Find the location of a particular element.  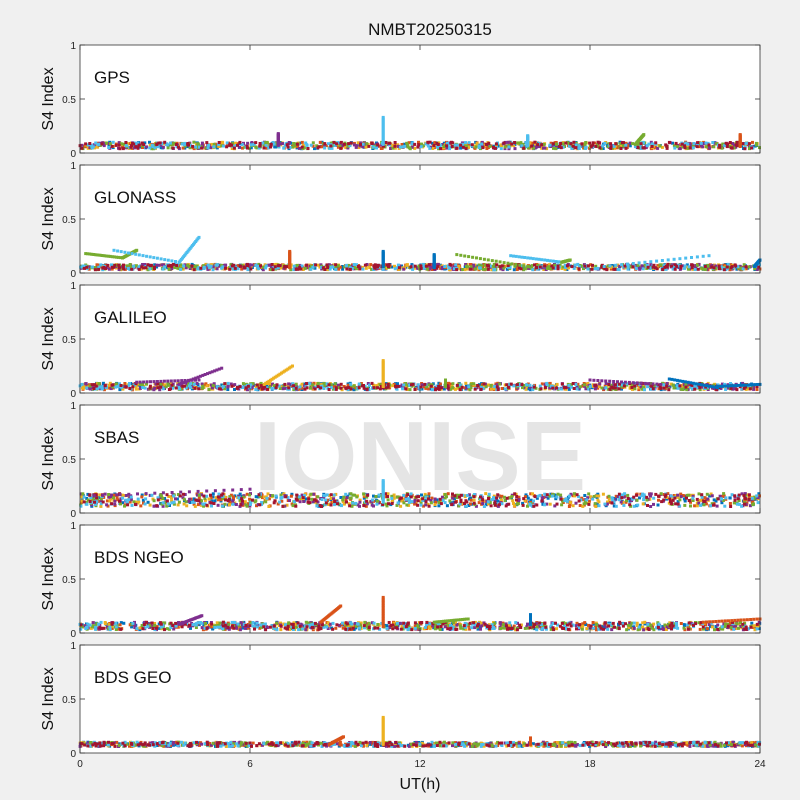

base-scatter is located at coordinates (420, 267).